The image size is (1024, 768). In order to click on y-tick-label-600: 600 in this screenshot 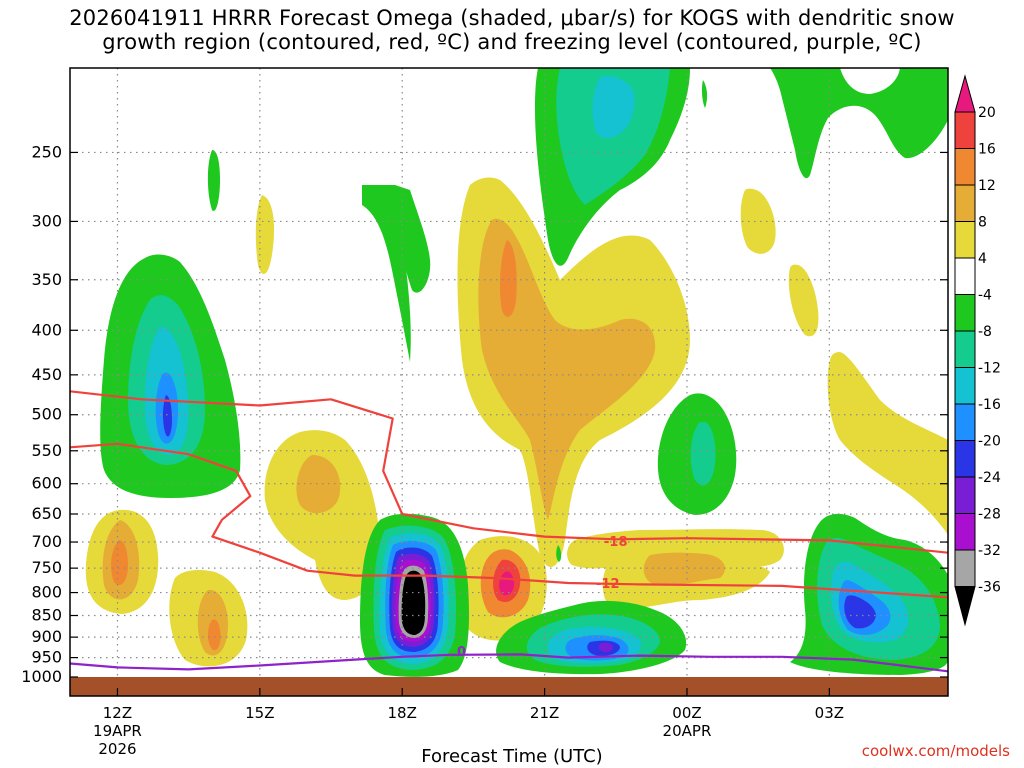, I will do `click(46, 483)`.